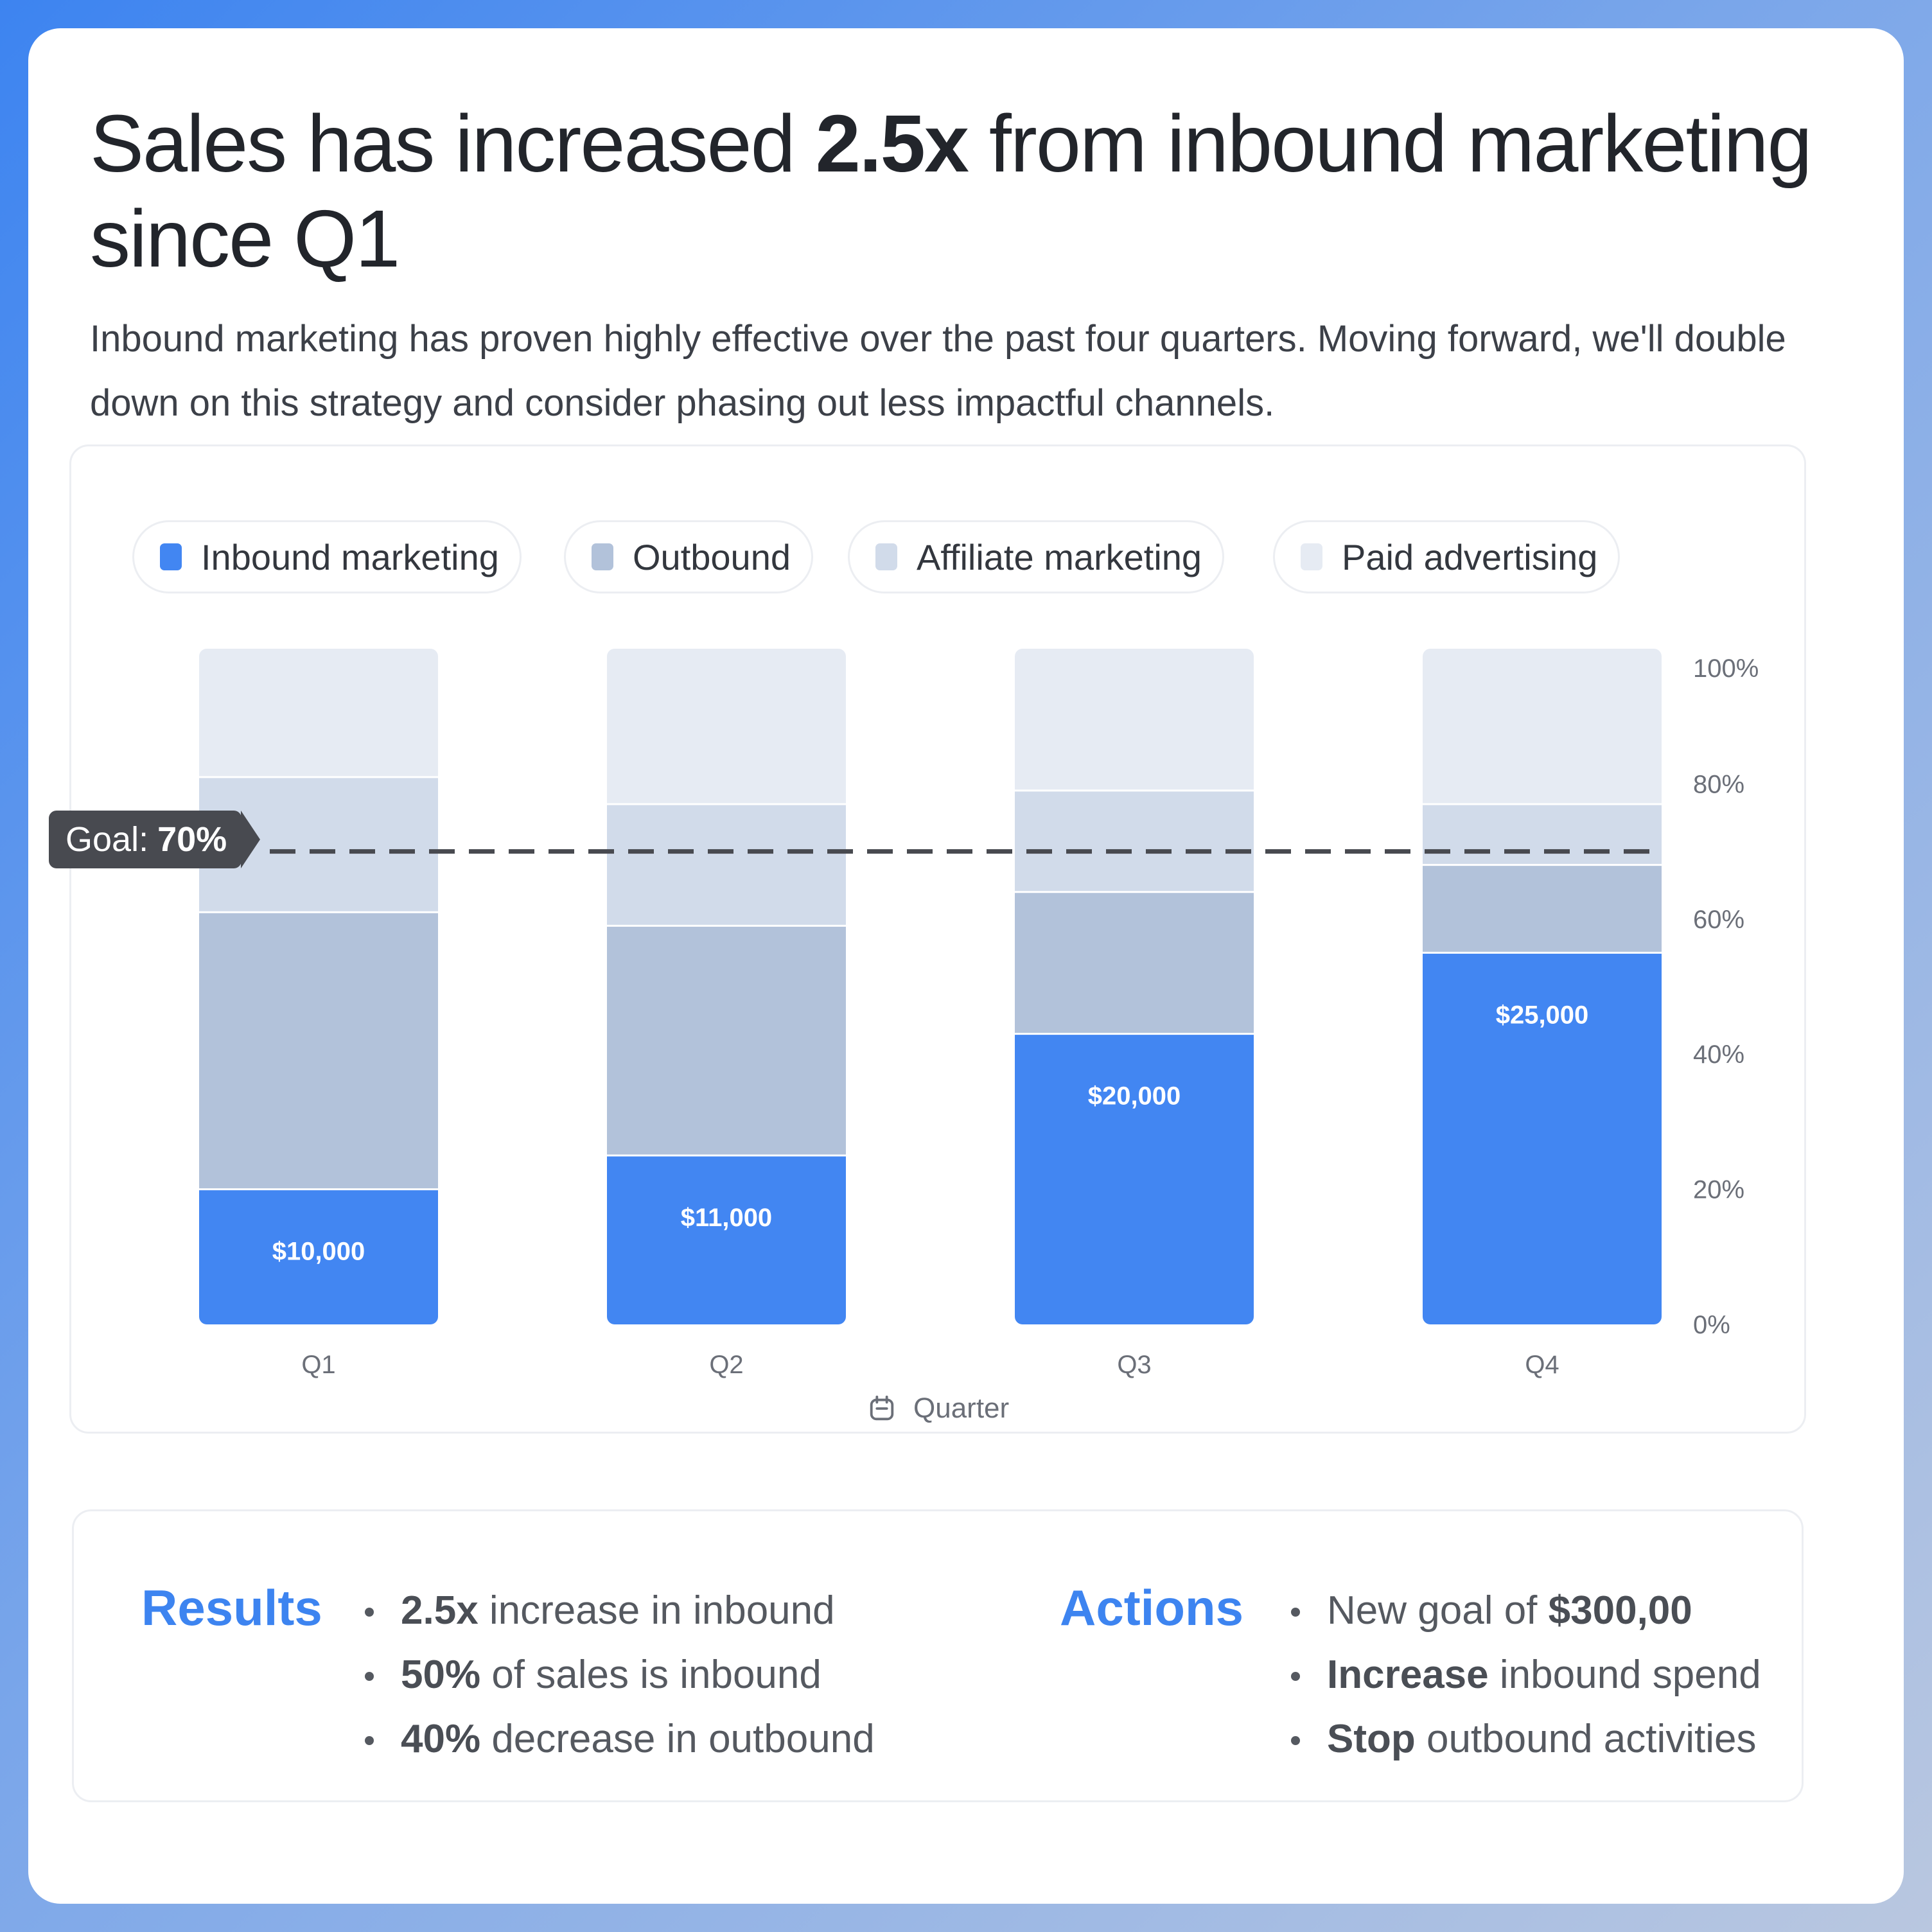 The height and width of the screenshot is (1932, 1932). I want to click on bar-segment-paid-q3, so click(1134, 720).